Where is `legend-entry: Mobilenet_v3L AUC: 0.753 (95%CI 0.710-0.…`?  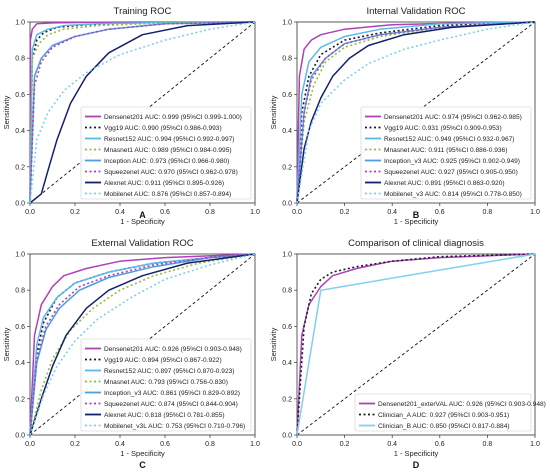 legend-entry: Mobilenet_v3L AUC: 0.753 (95%CI 0.710-0.… is located at coordinates (174, 426).